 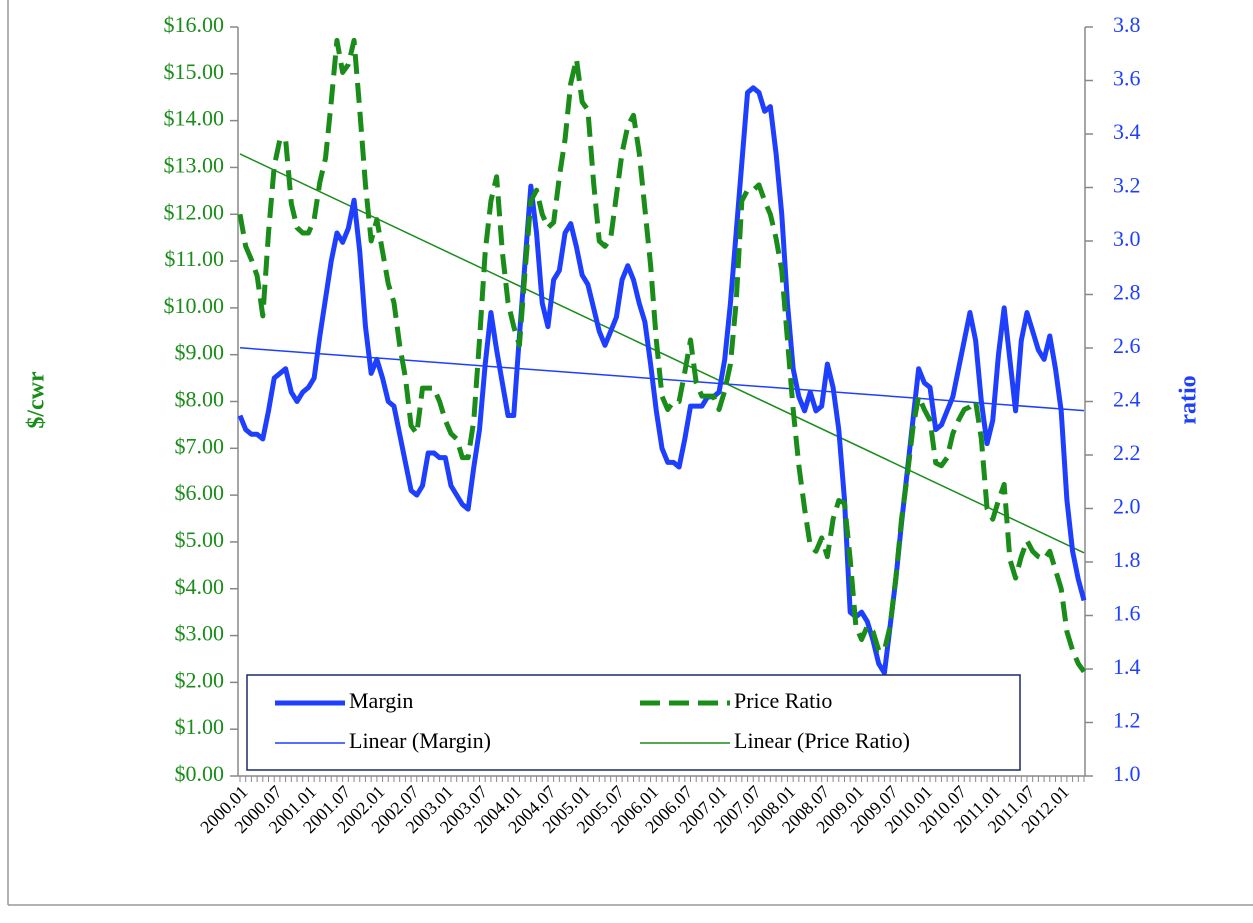 I want to click on y-tick-label: $12.00, so click(x=194, y=211).